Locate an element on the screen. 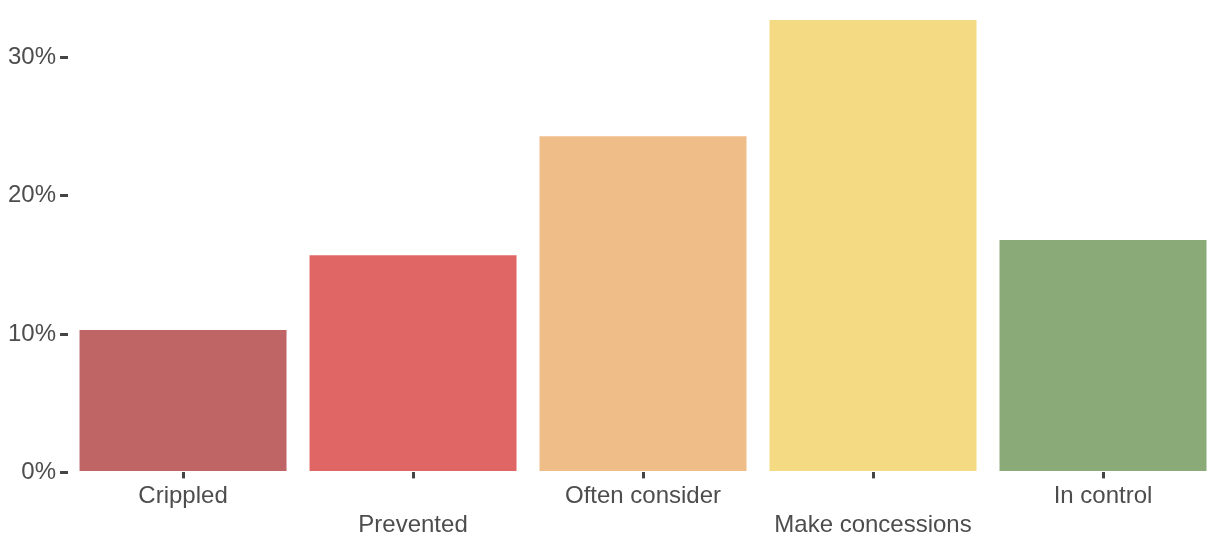 Image resolution: width=1218 pixels, height=544 pixels. x-tick-label: Crippled is located at coordinates (183, 495).